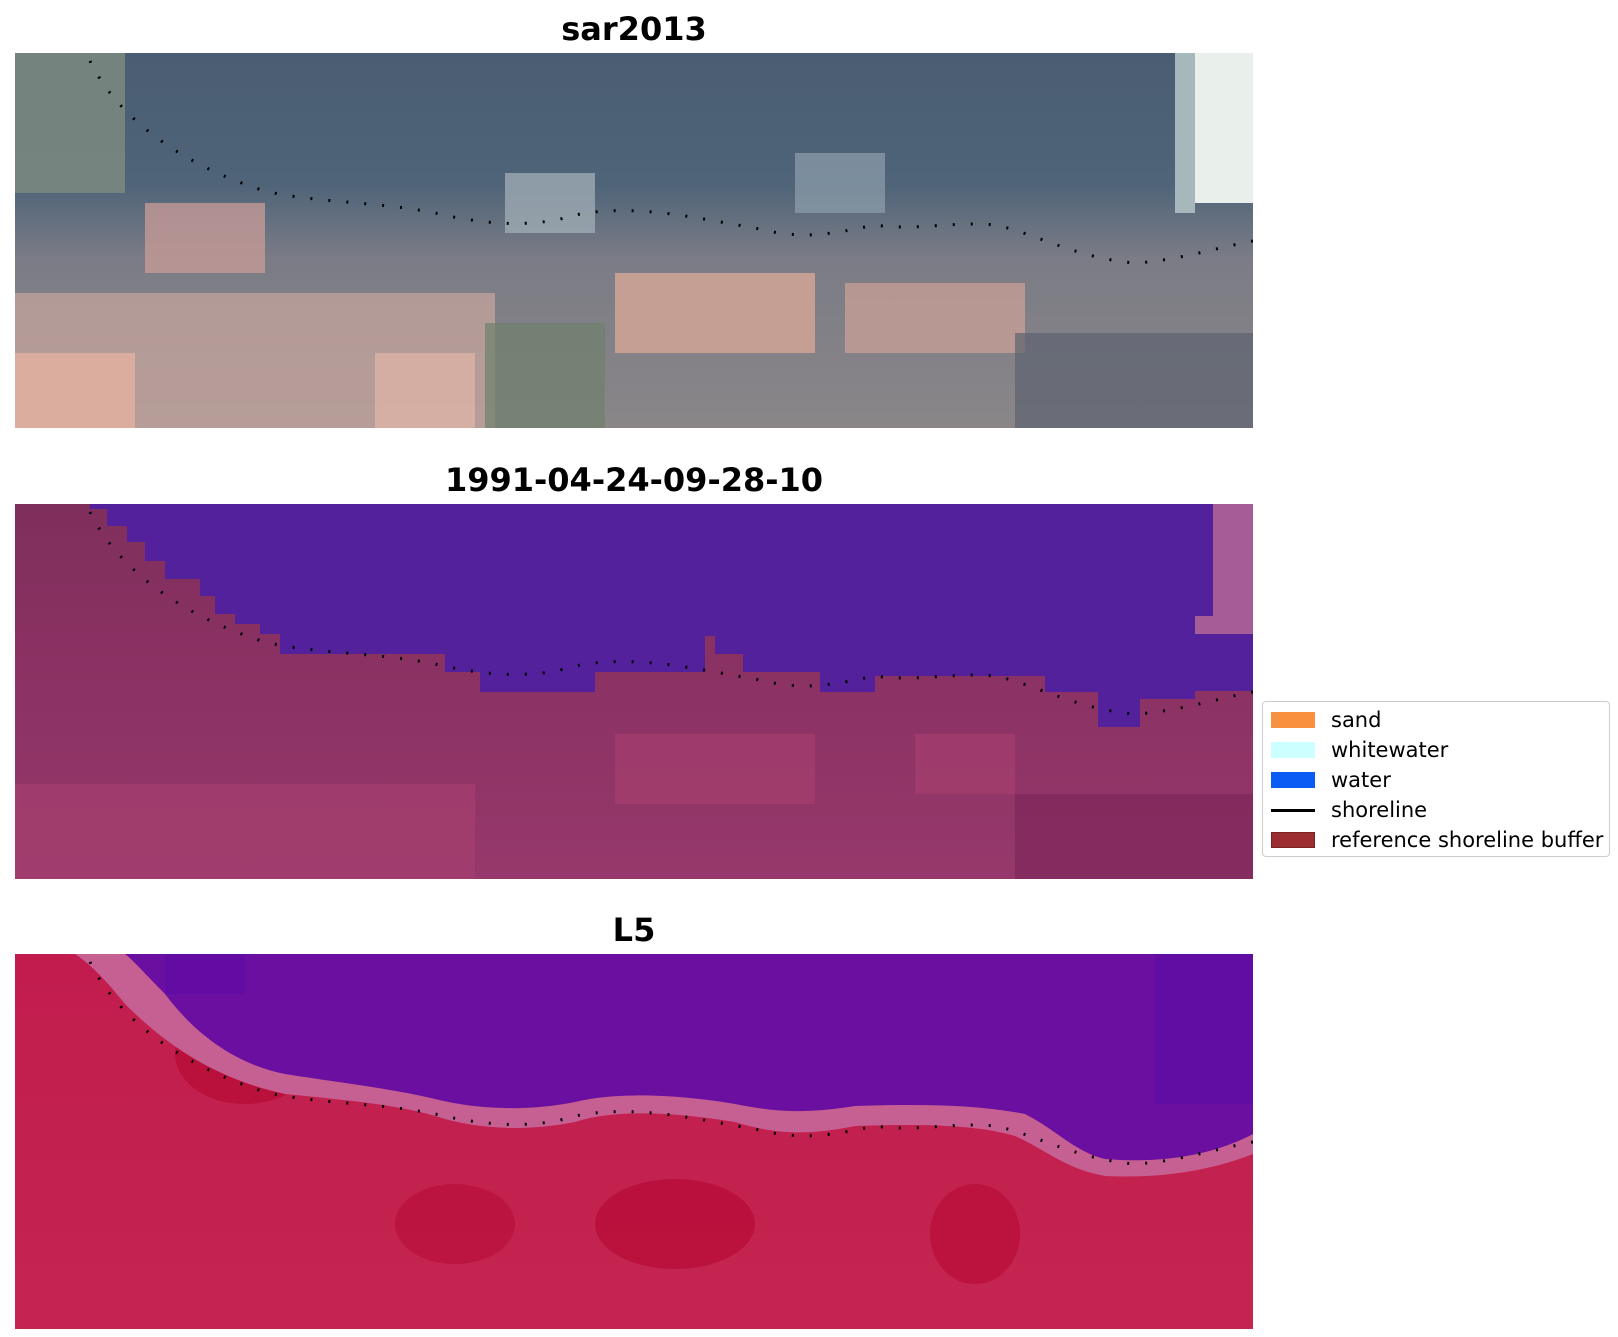 The width and height of the screenshot is (1618, 1337). Describe the element at coordinates (634, 29) in the screenshot. I see `panel-title-rgb: sar2013` at that location.